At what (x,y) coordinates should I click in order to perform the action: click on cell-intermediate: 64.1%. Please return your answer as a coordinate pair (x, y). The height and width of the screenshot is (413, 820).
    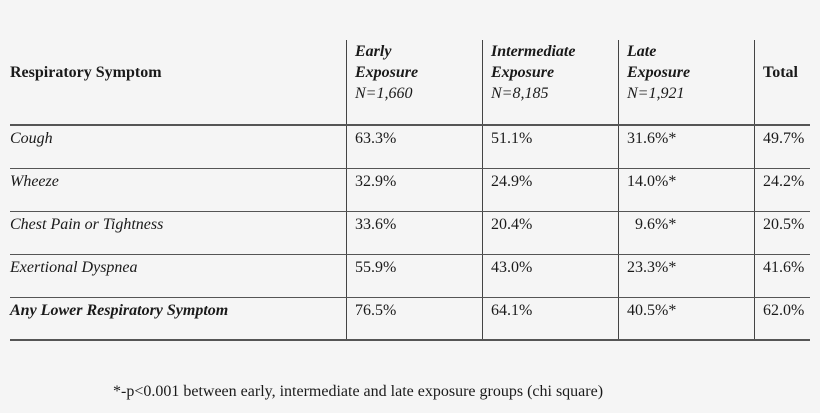
    Looking at the image, I should click on (512, 310).